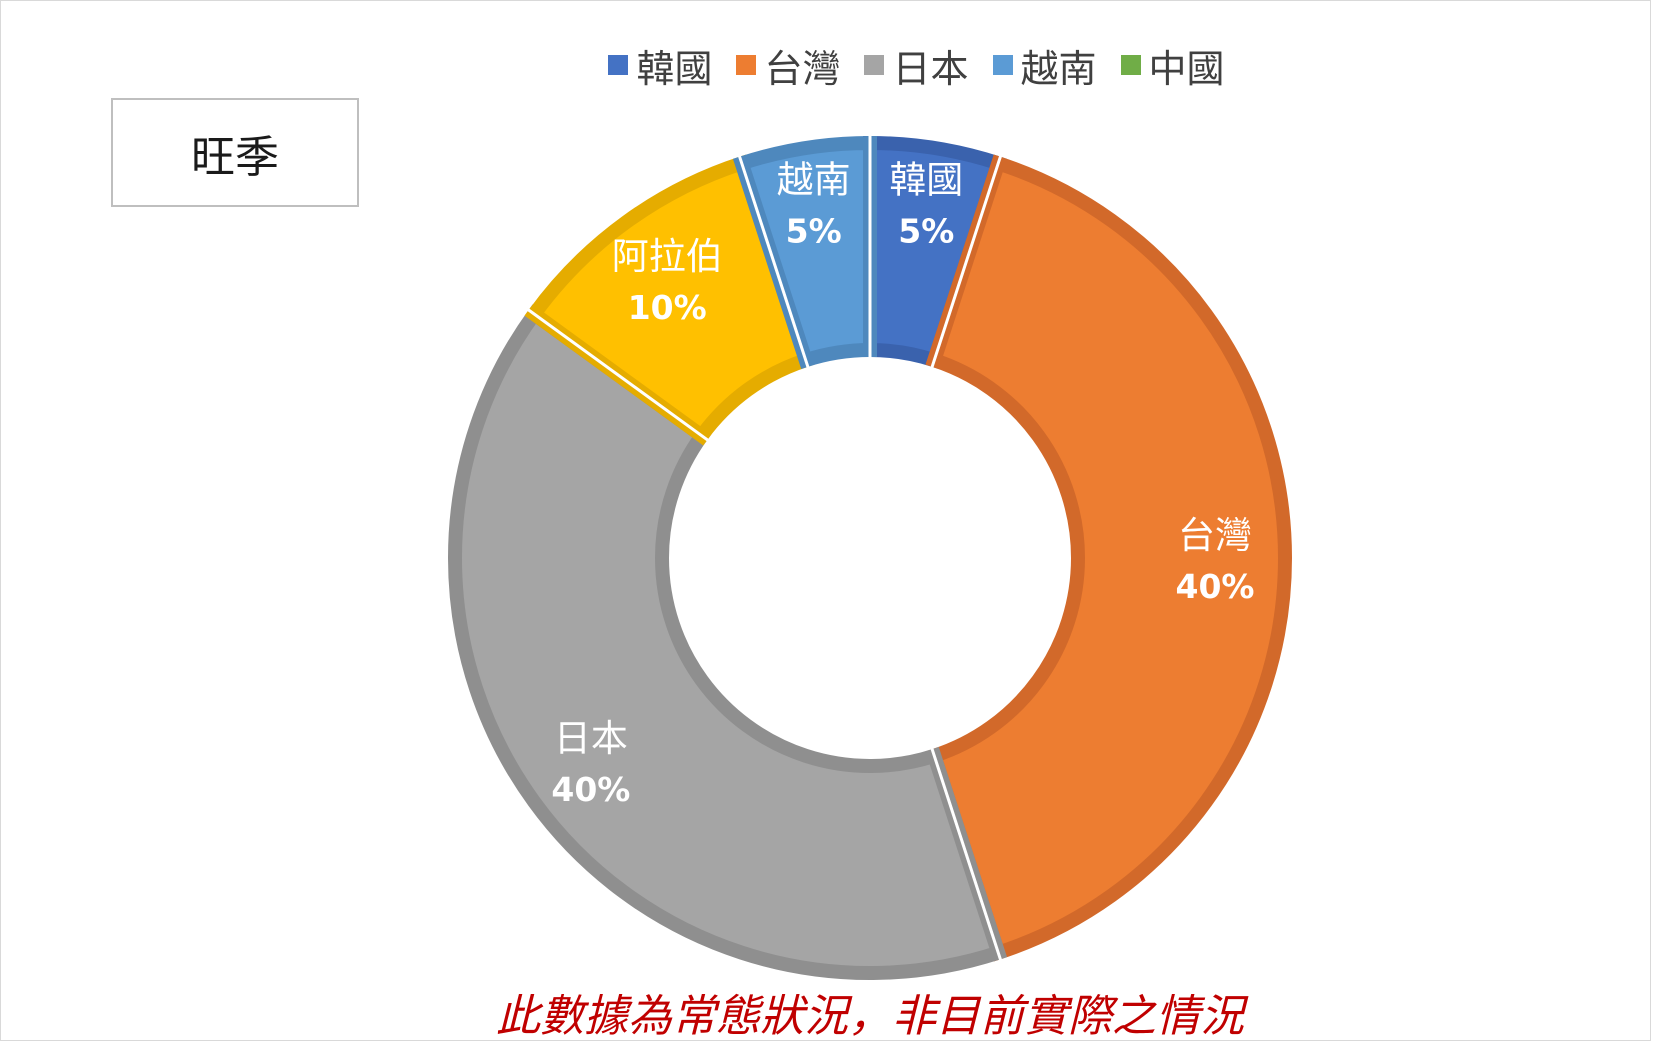 This screenshot has height=1051, width=1653. Describe the element at coordinates (667, 307) in the screenshot. I see `slice-percent-arabia: 10%` at that location.